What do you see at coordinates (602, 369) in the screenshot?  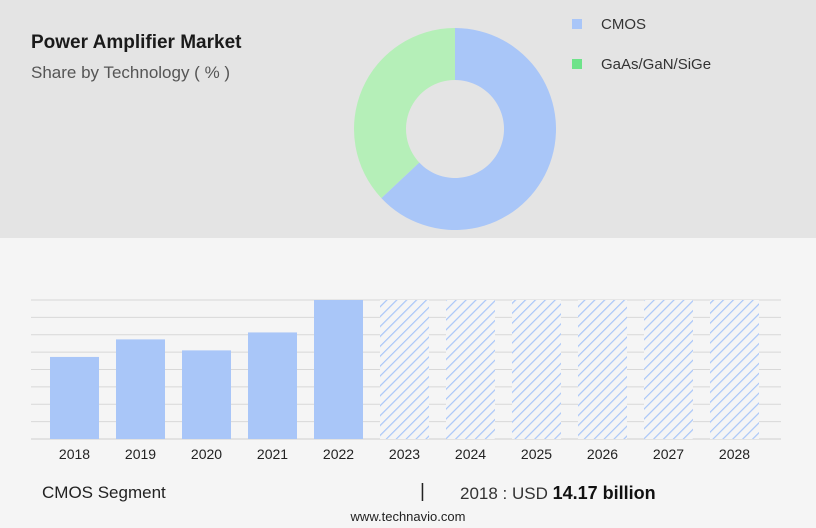 I see `bar-2026` at bounding box center [602, 369].